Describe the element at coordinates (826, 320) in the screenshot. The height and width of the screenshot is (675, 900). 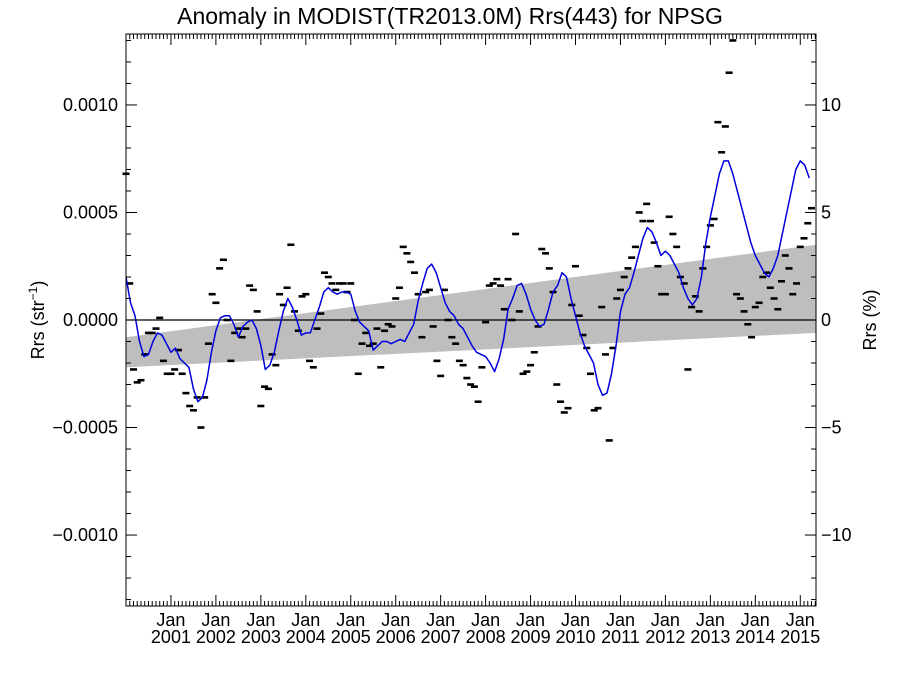
I see `right-tick-label: 0` at that location.